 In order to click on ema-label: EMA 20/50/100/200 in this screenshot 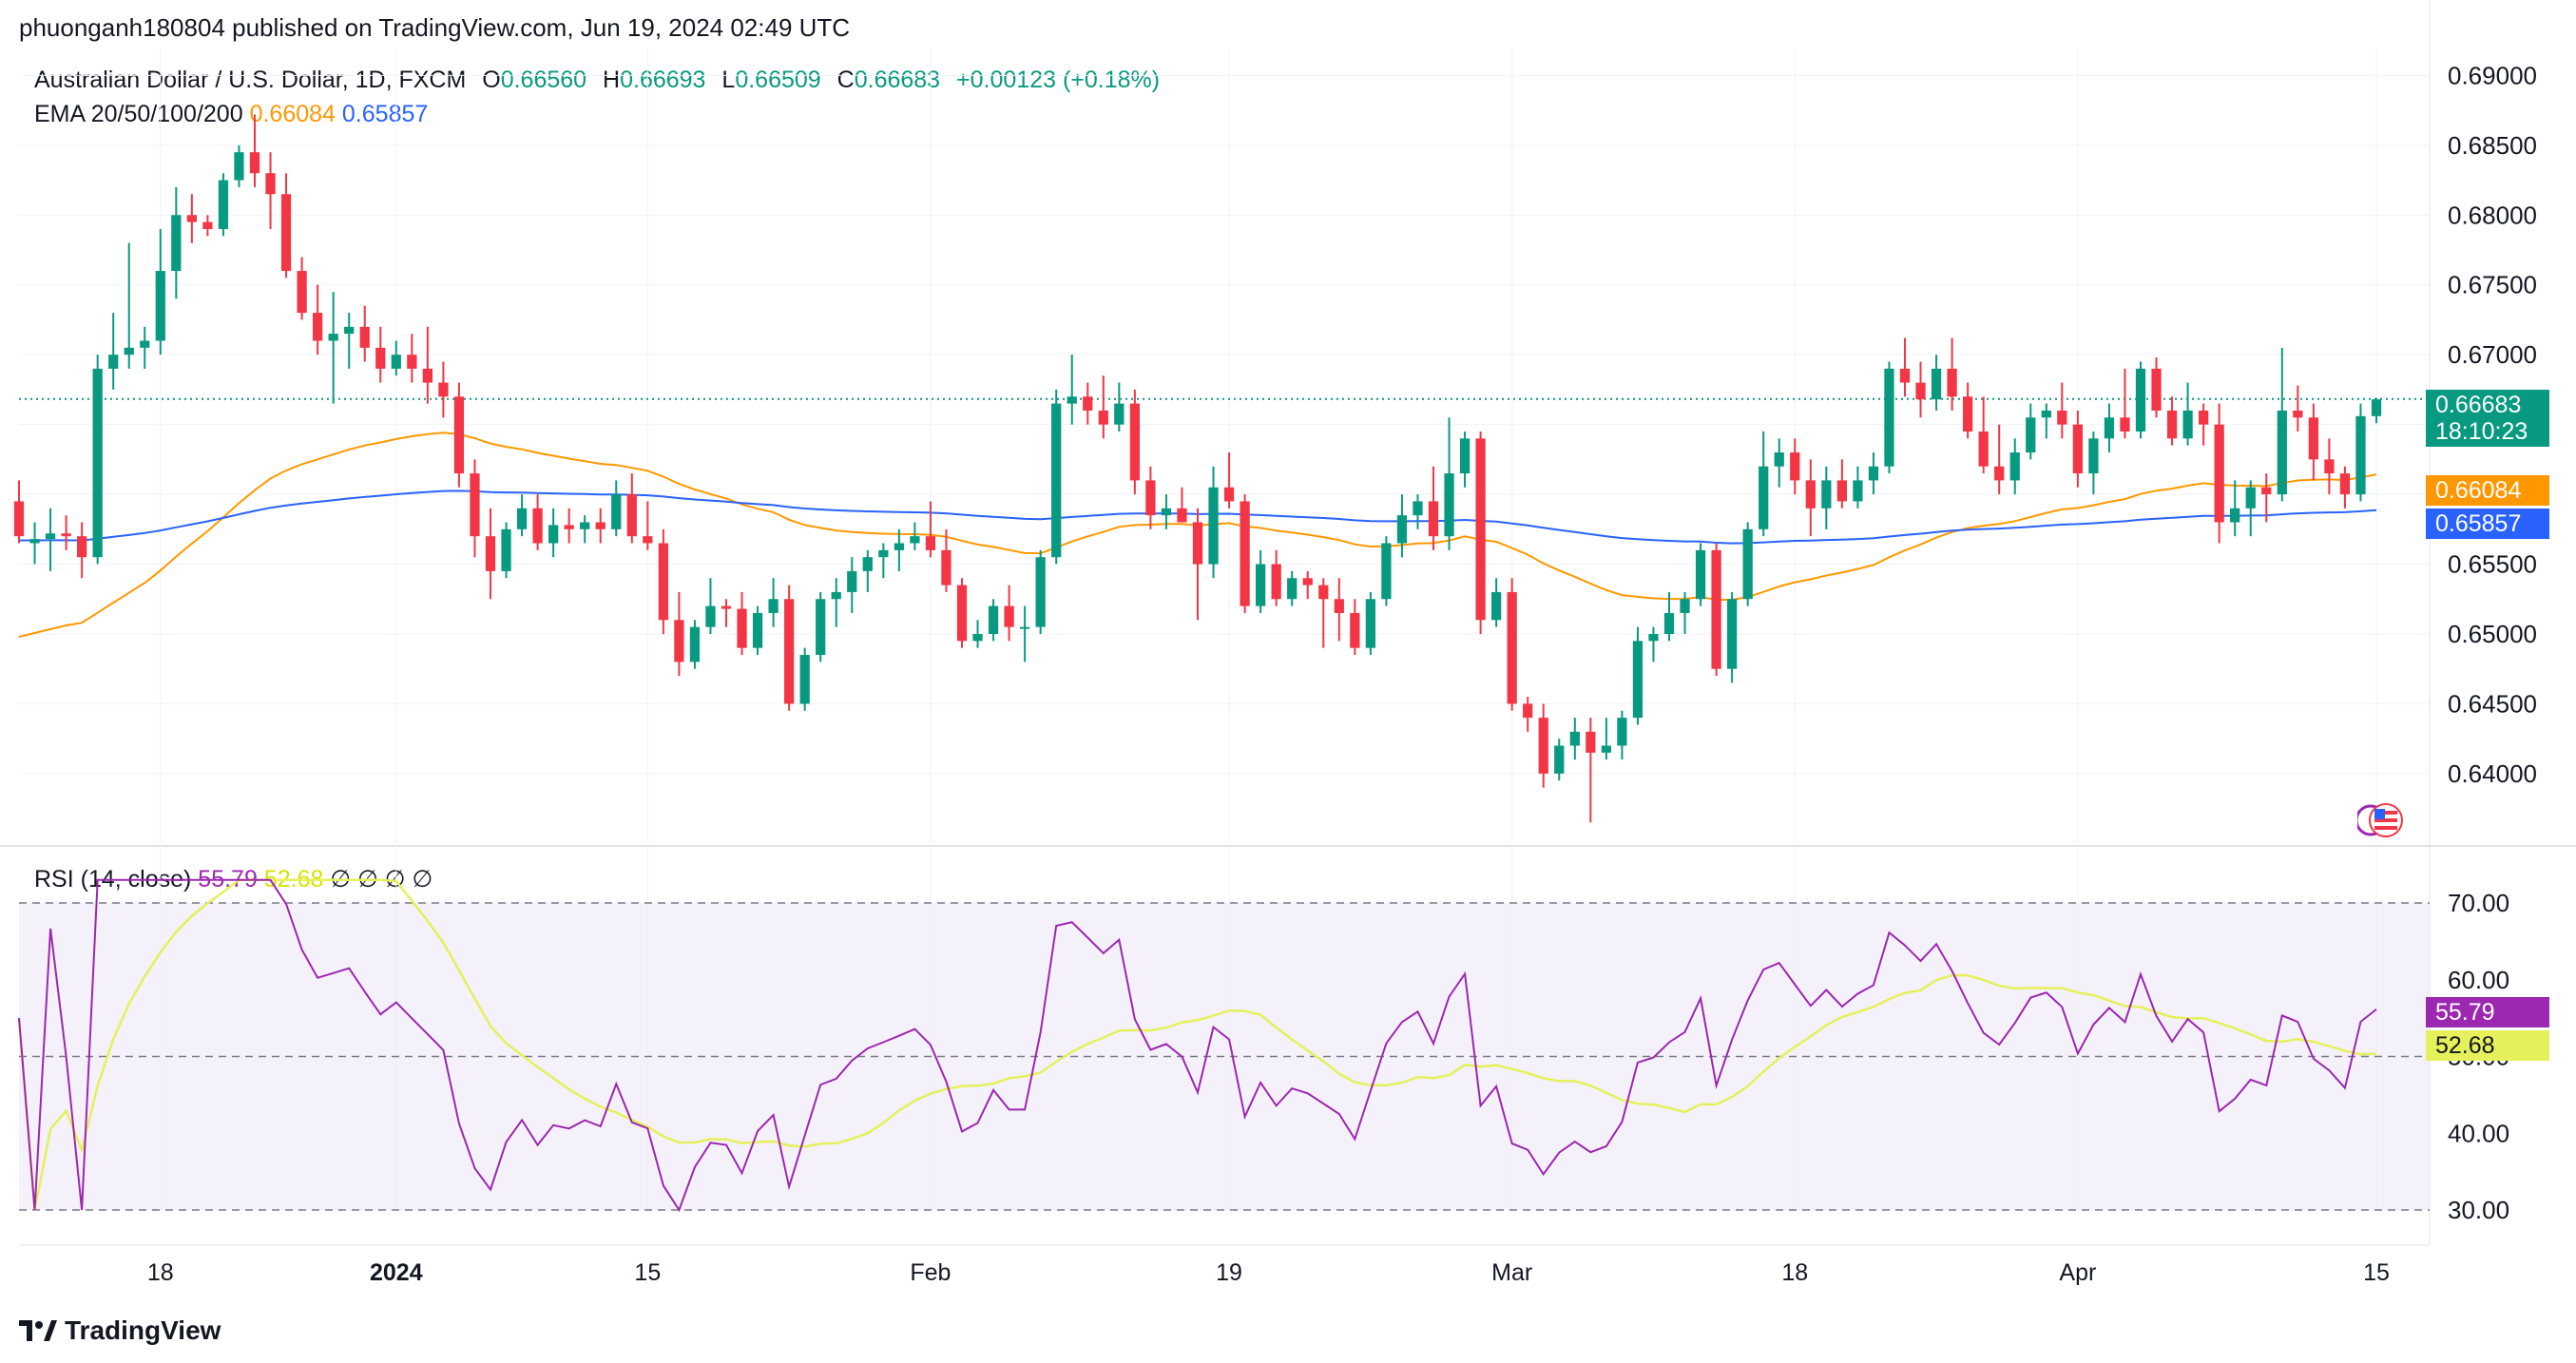, I will do `click(138, 114)`.